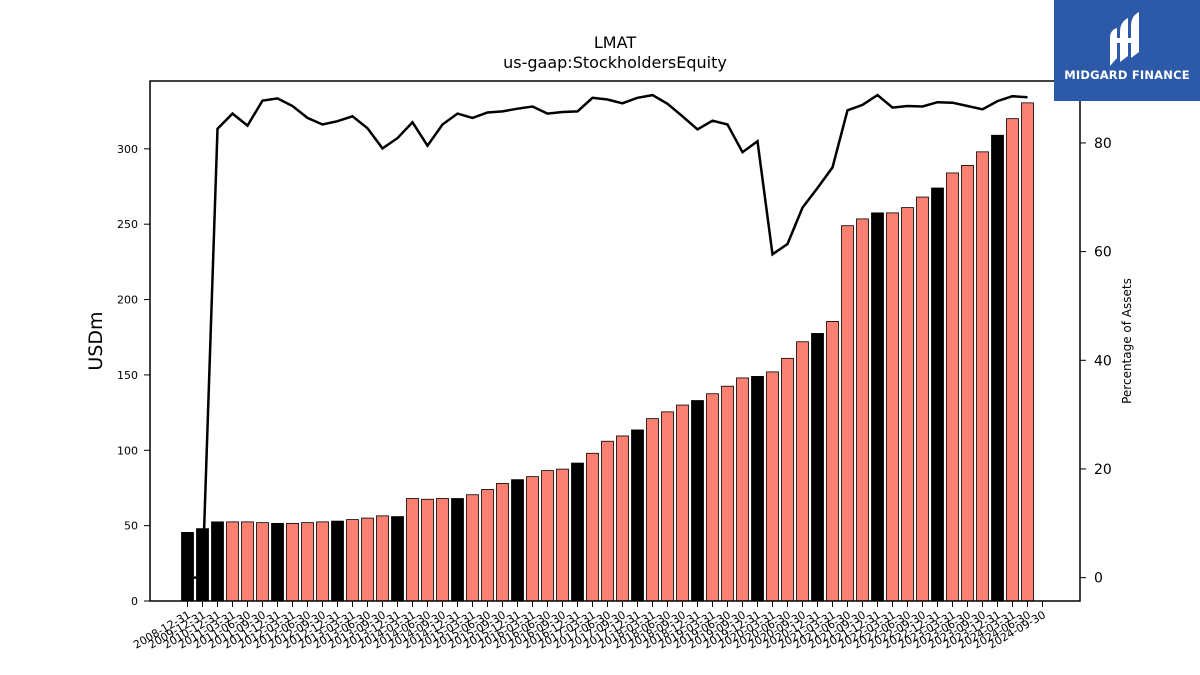 Image resolution: width=1200 pixels, height=675 pixels. Describe the element at coordinates (615, 42) in the screenshot. I see `chart-title: LMAT` at that location.